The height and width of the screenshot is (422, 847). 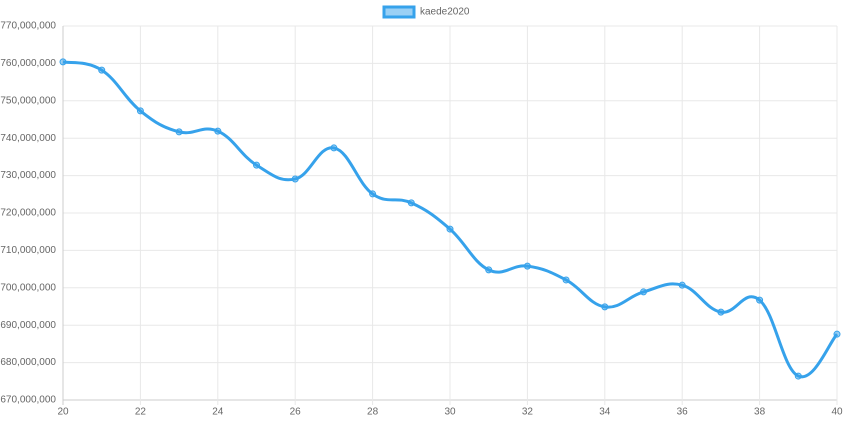 I want to click on x-tick-label: 26, so click(x=296, y=412).